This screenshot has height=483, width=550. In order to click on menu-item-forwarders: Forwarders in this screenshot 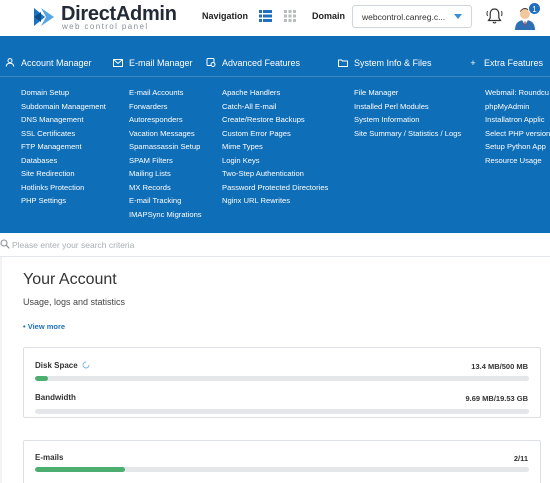, I will do `click(148, 106)`.